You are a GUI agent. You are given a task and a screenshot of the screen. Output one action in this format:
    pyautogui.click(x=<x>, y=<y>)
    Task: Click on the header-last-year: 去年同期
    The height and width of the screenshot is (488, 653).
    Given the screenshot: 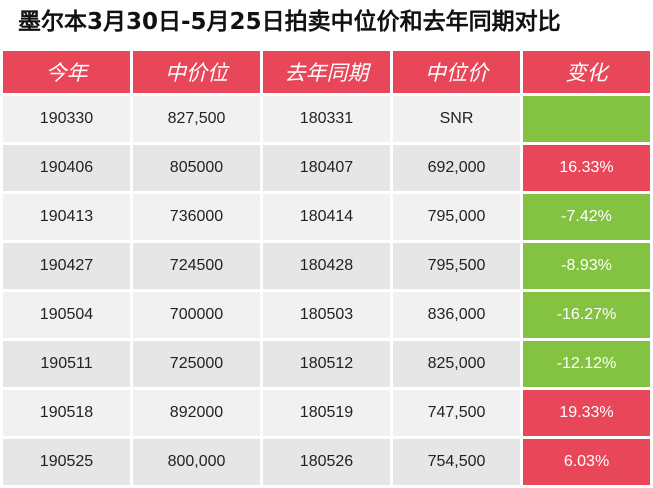 What is the action you would take?
    pyautogui.click(x=326, y=72)
    